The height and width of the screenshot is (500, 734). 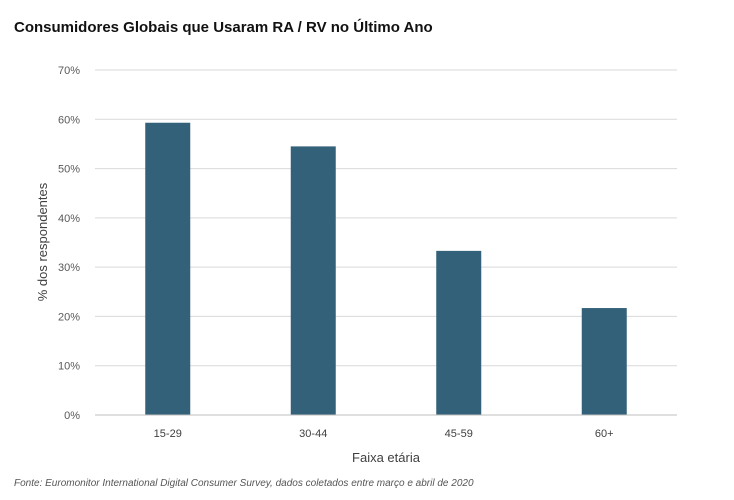 What do you see at coordinates (386, 457) in the screenshot?
I see `x-axis-title: Faixa etária` at bounding box center [386, 457].